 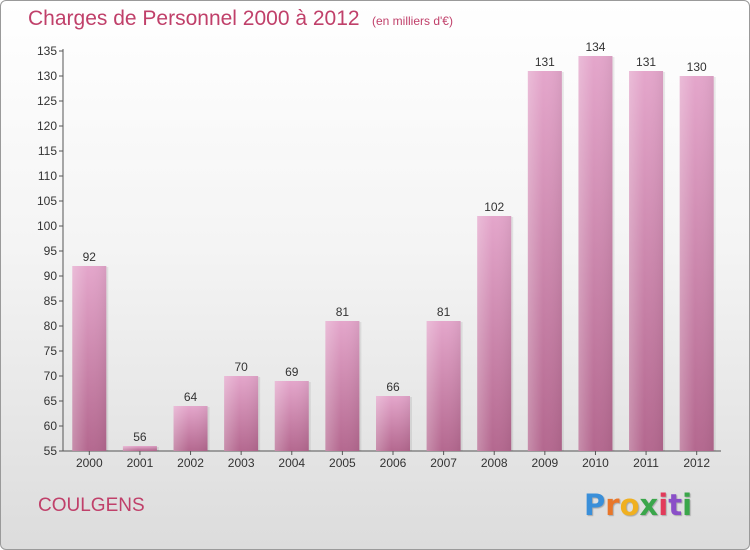 I want to click on y-tick-label: 100, so click(x=47, y=226).